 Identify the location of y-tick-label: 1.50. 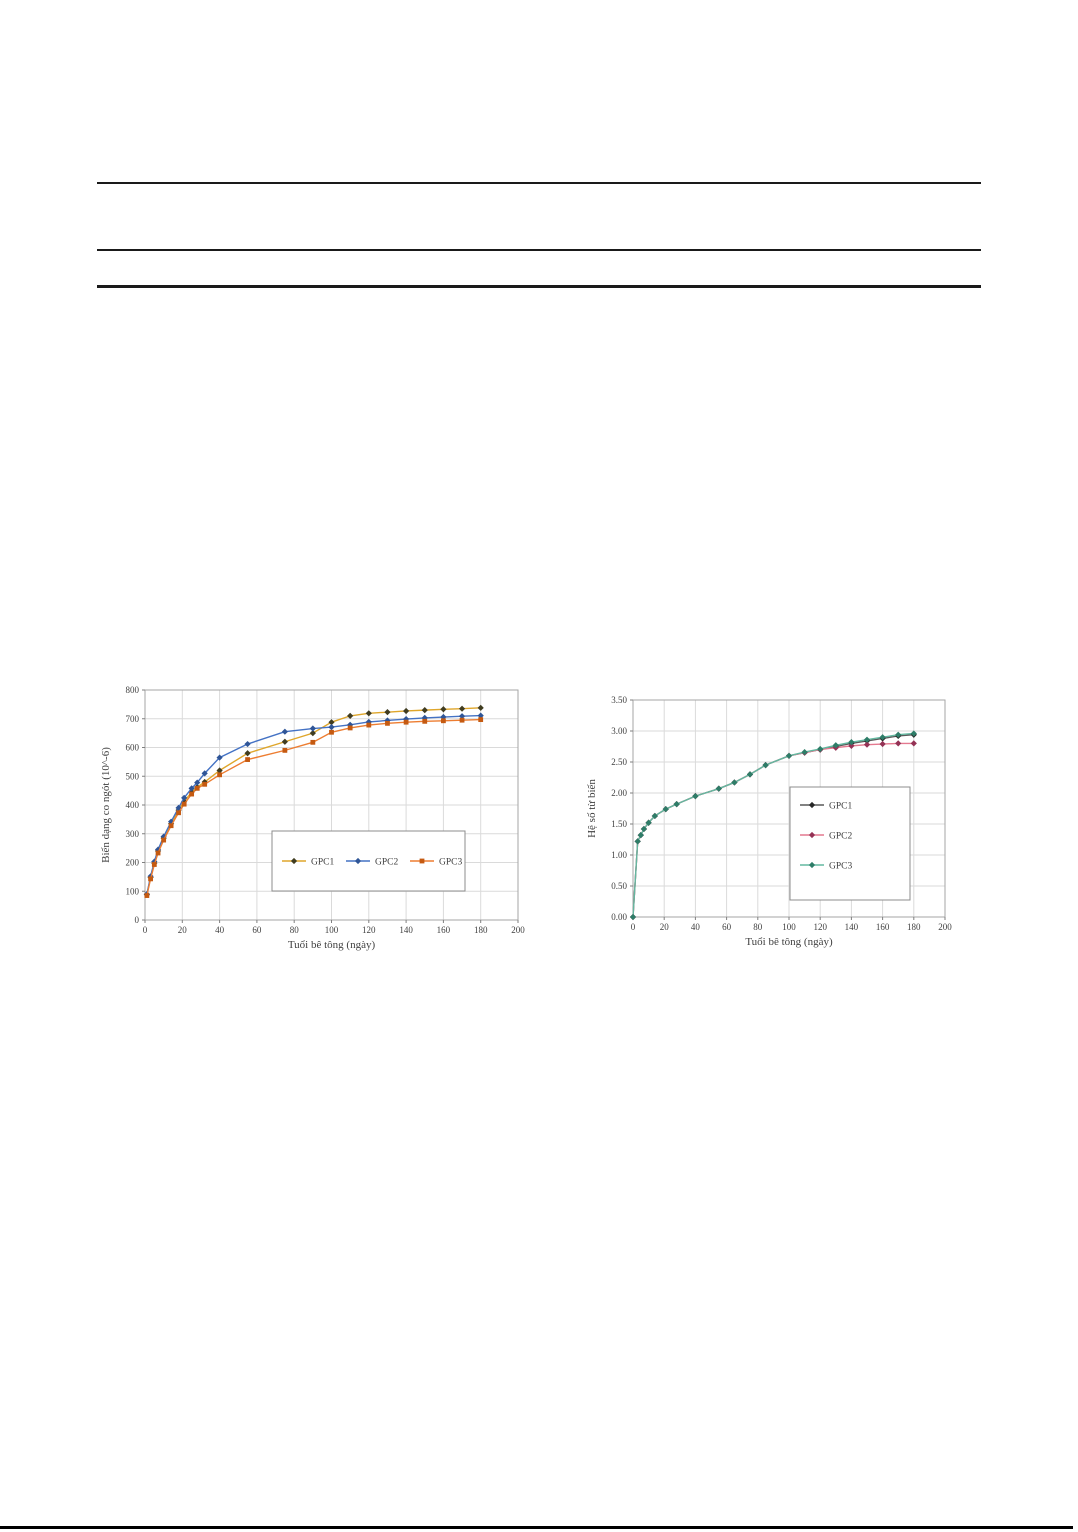
(619, 824).